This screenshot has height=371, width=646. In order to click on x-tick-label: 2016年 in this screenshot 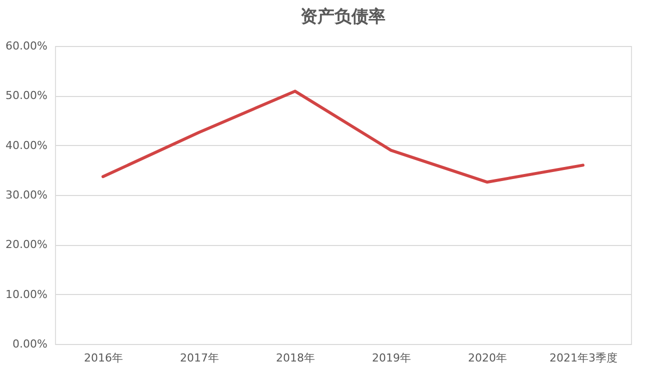, I will do `click(103, 358)`.